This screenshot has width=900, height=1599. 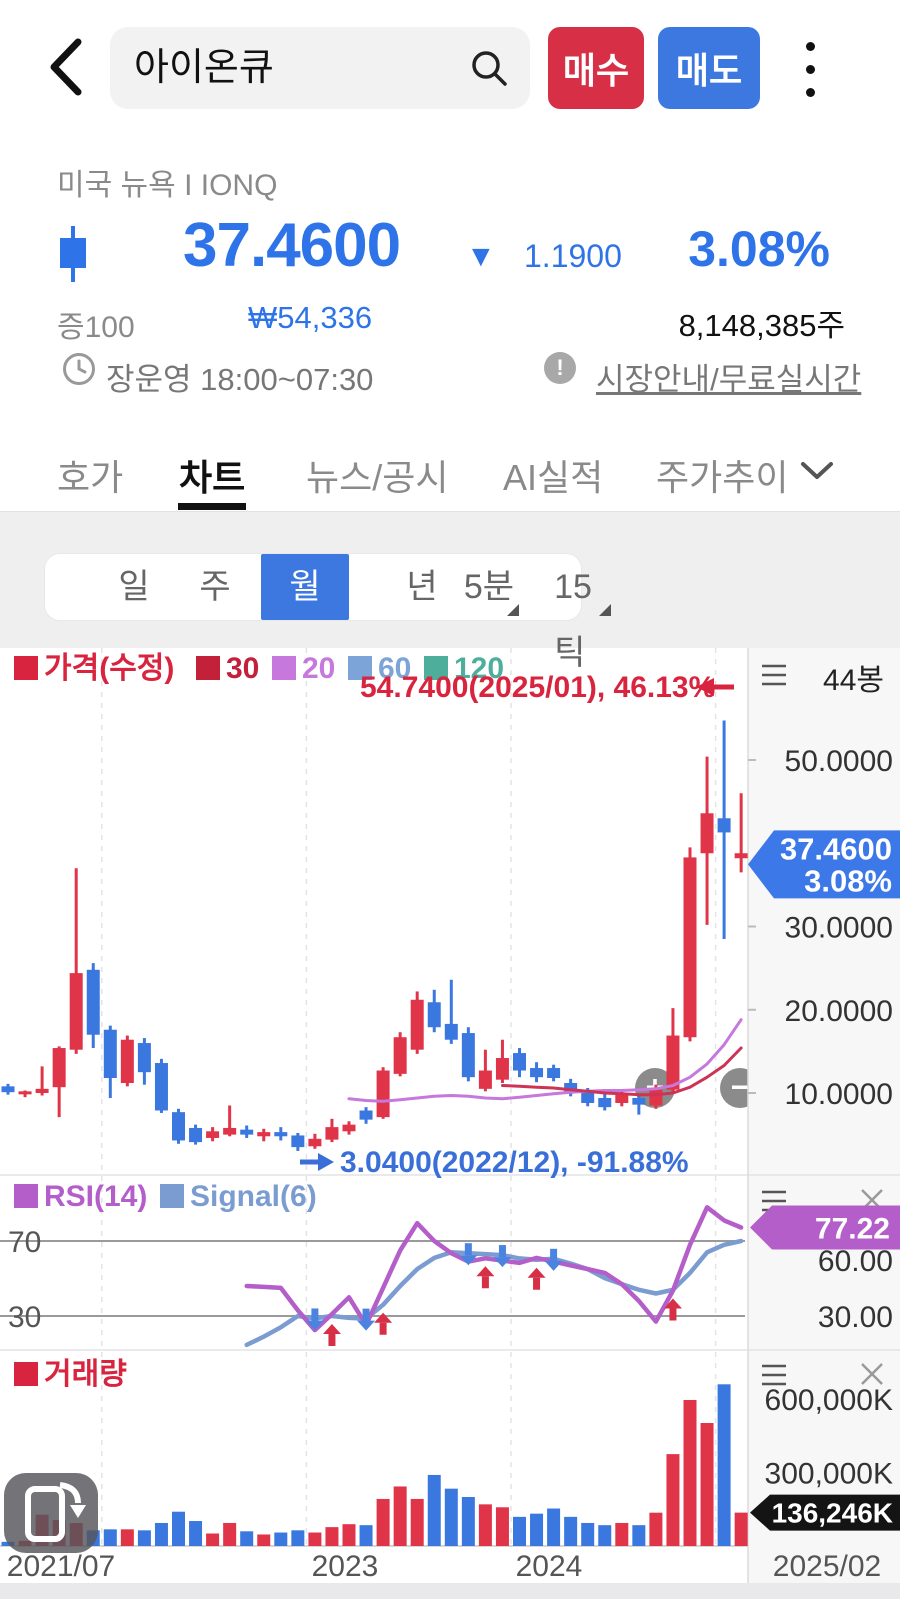 What do you see at coordinates (95, 1196) in the screenshot?
I see `legend-label: RSI(14)` at bounding box center [95, 1196].